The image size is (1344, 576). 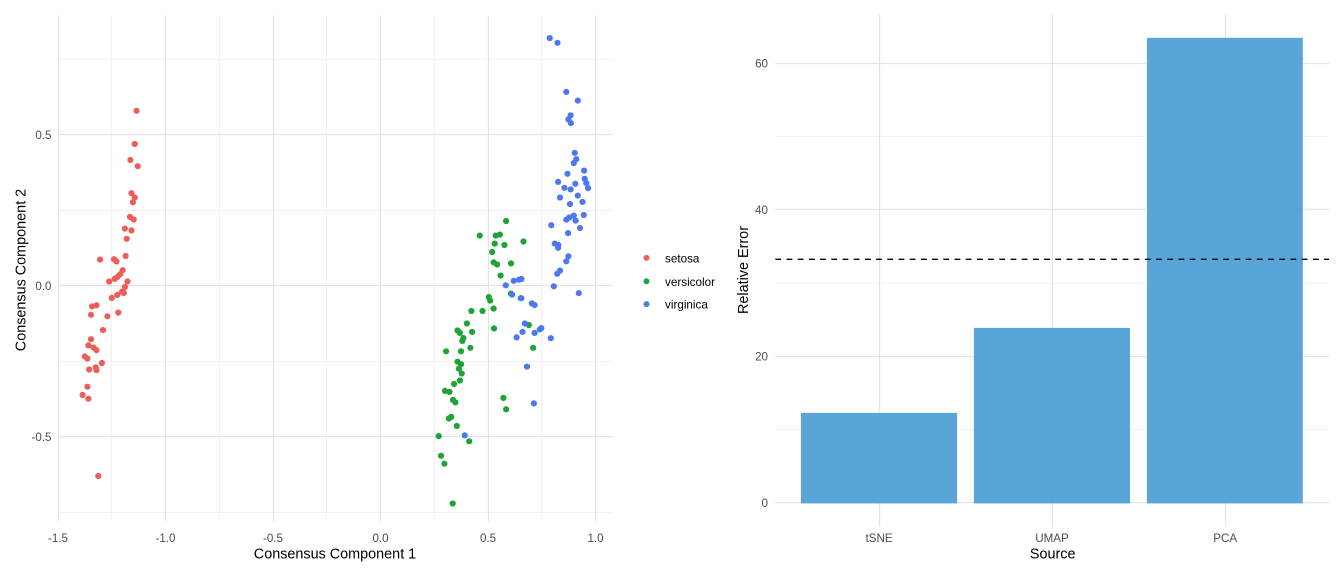 I want to click on svg-text: -1.0, so click(x=166, y=538).